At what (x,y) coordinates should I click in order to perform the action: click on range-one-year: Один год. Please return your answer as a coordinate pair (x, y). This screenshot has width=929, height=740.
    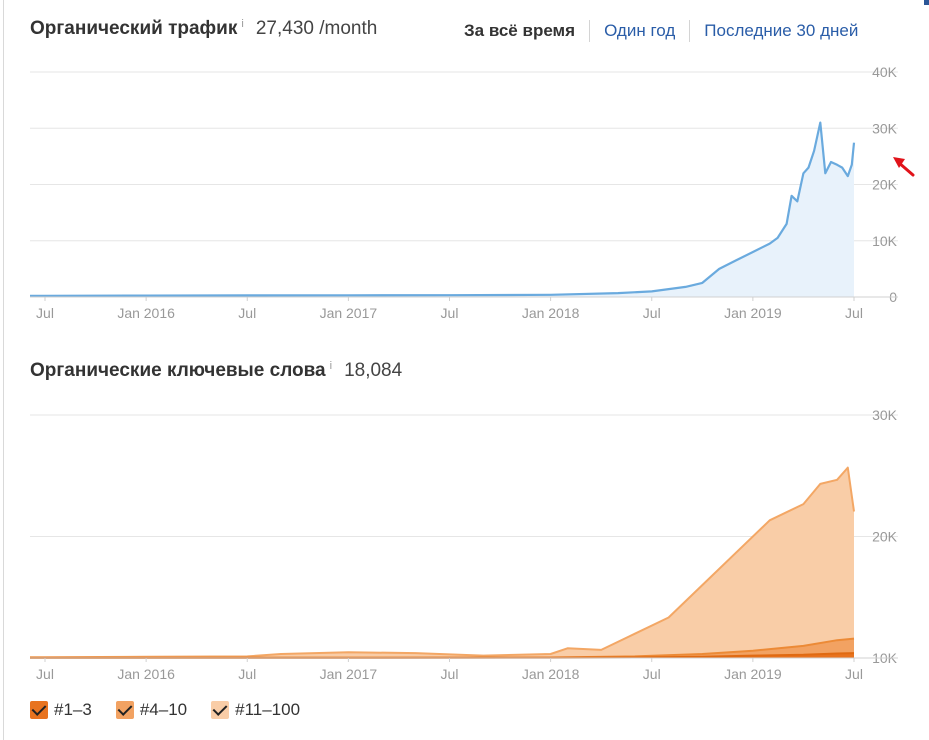
    Looking at the image, I should click on (640, 30).